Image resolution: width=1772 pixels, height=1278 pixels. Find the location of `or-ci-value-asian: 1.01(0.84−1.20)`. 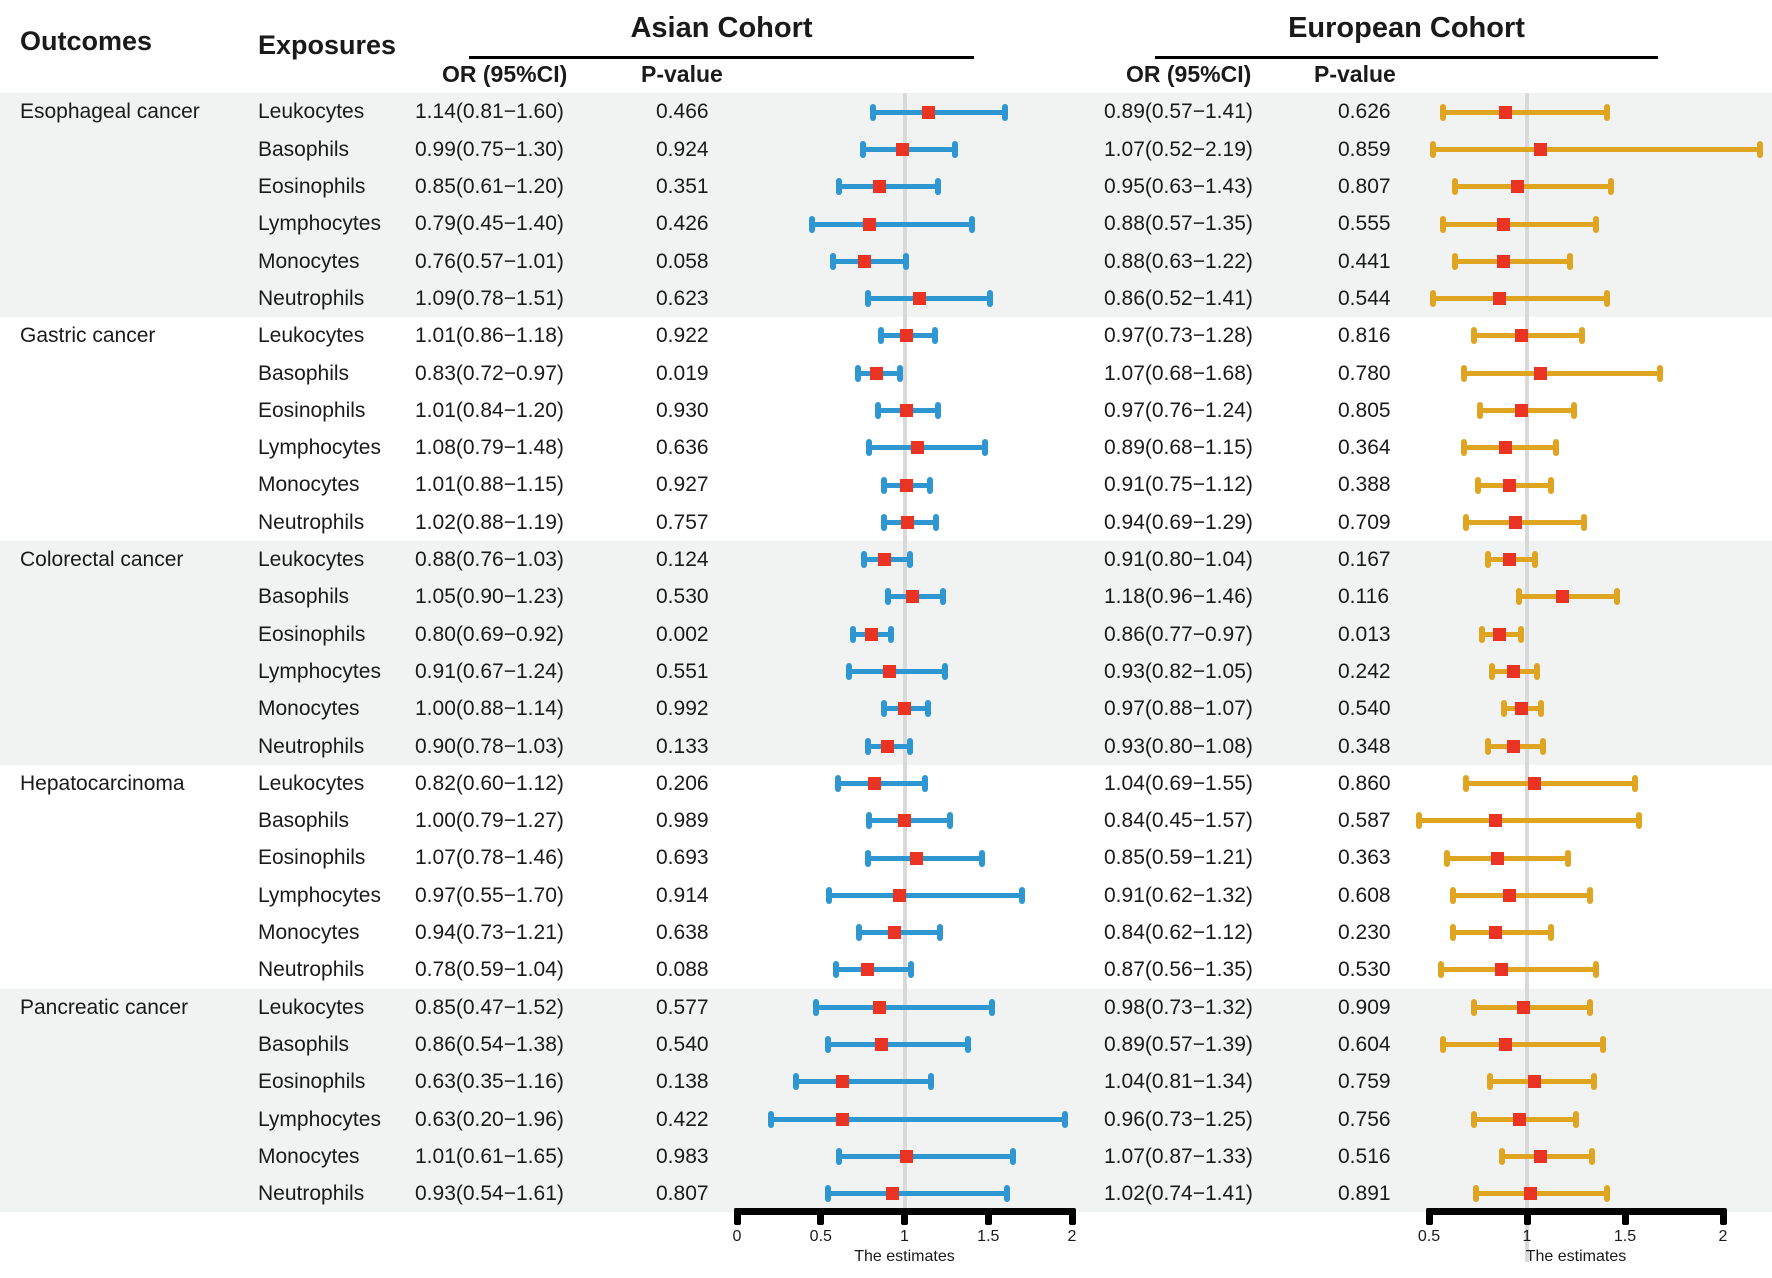

or-ci-value-asian: 1.01(0.84−1.20) is located at coordinates (489, 410).